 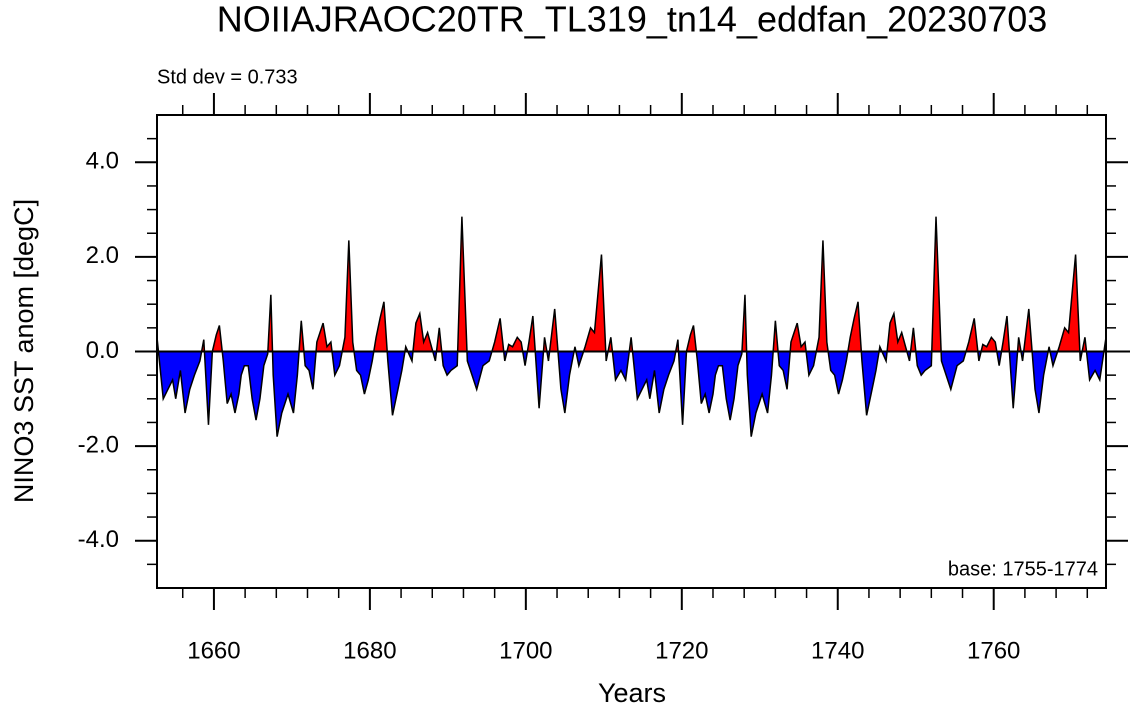 I want to click on x-tick-label: 1740, so click(x=837, y=650).